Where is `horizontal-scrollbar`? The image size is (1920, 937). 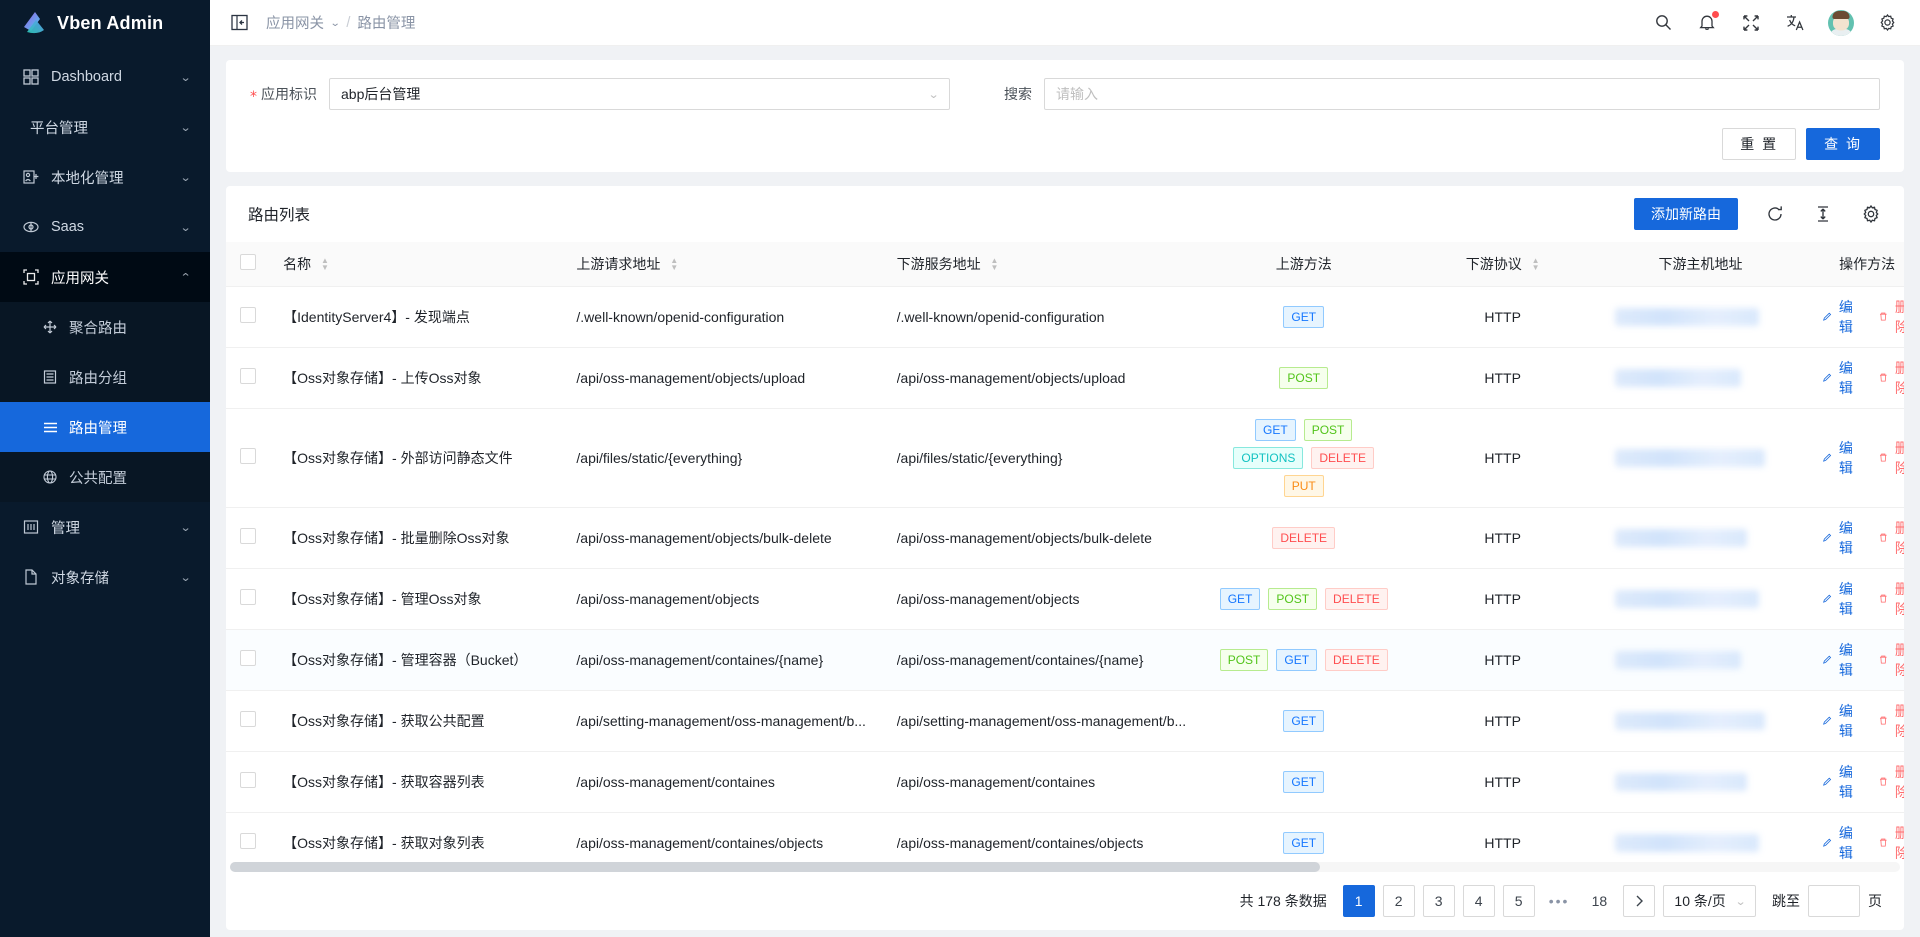
horizontal-scrollbar is located at coordinates (1065, 867).